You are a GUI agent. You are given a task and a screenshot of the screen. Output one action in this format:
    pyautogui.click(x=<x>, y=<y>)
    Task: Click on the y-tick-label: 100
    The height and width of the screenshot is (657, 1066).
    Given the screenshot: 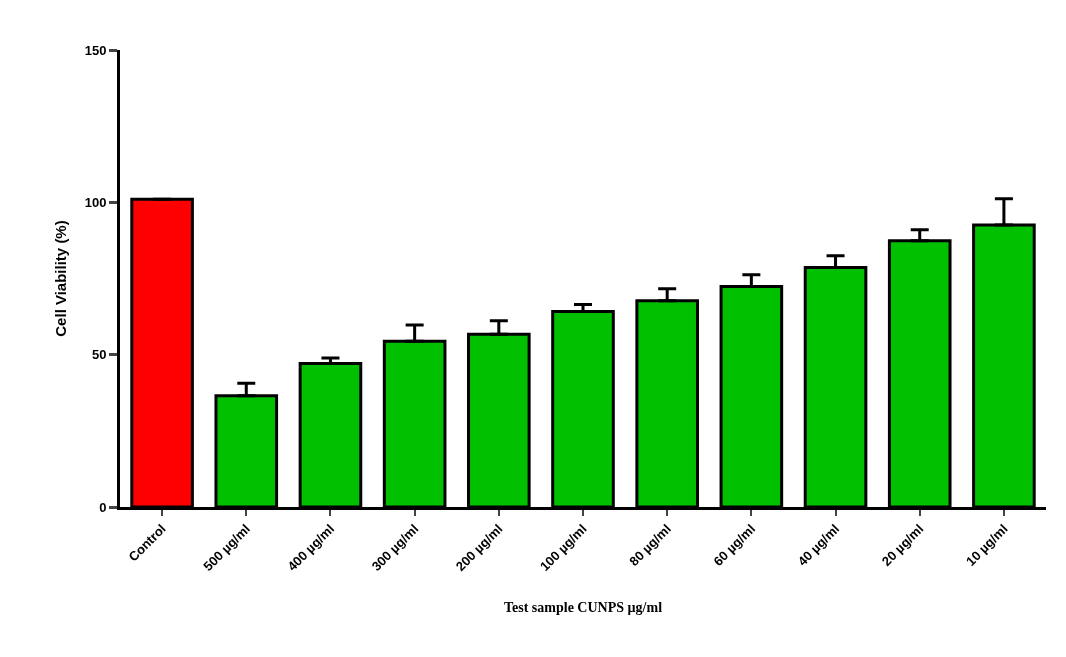 What is the action you would take?
    pyautogui.click(x=95, y=202)
    